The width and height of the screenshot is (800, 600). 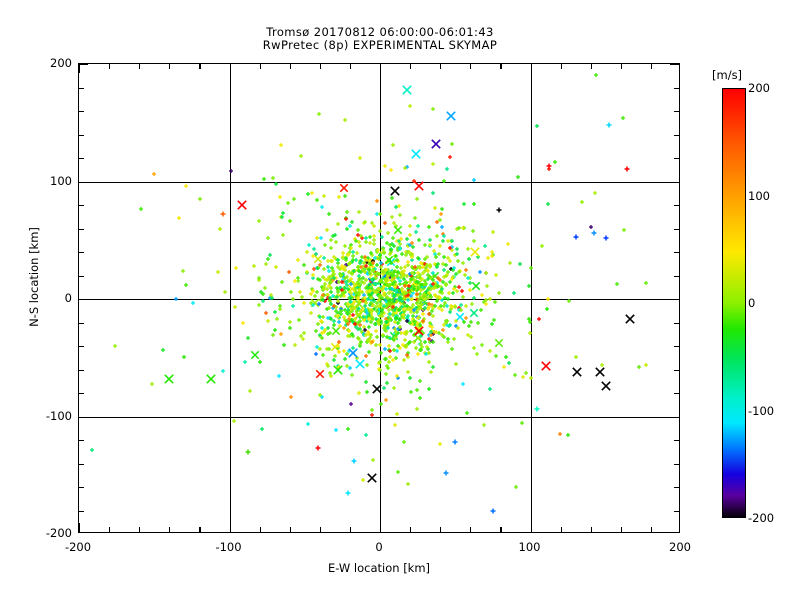 What do you see at coordinates (80, 527) in the screenshot?
I see `x-tick-b--200` at bounding box center [80, 527].